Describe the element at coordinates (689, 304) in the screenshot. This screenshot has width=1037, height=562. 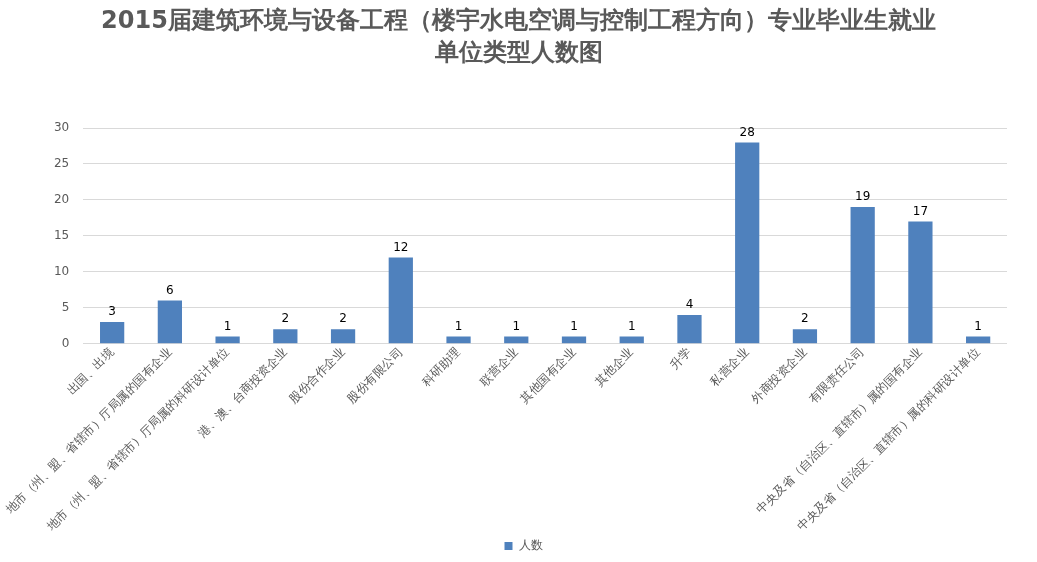
I see `data-label: 4` at that location.